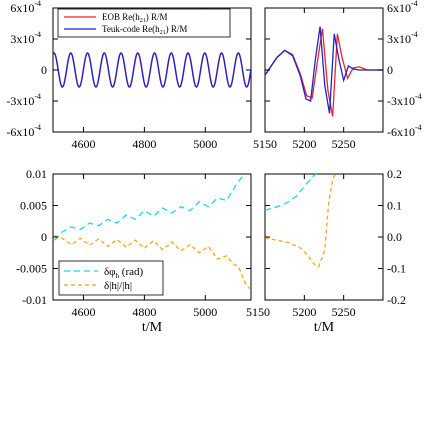 The height and width of the screenshot is (436, 436). Describe the element at coordinates (414, 34) in the screenshot. I see `ytick-exponent-1-3: -4` at that location.